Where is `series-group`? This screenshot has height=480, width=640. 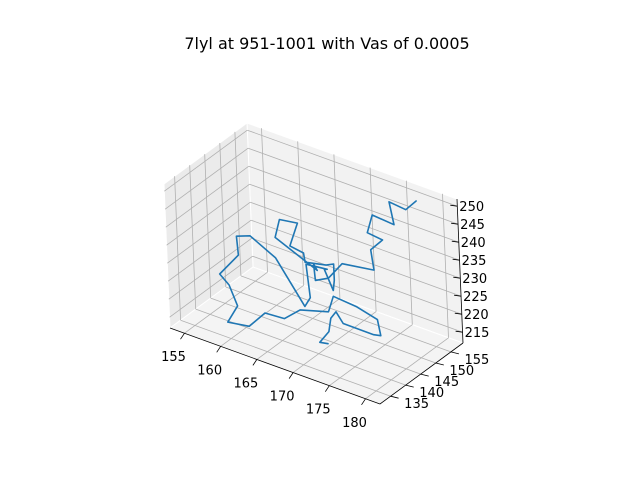 series-group is located at coordinates (317, 272).